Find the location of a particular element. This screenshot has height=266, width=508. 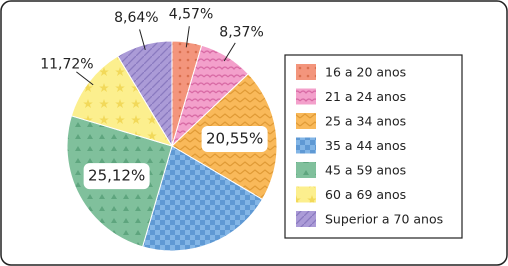

legend-label: 21 a 24 anos is located at coordinates (365, 96).